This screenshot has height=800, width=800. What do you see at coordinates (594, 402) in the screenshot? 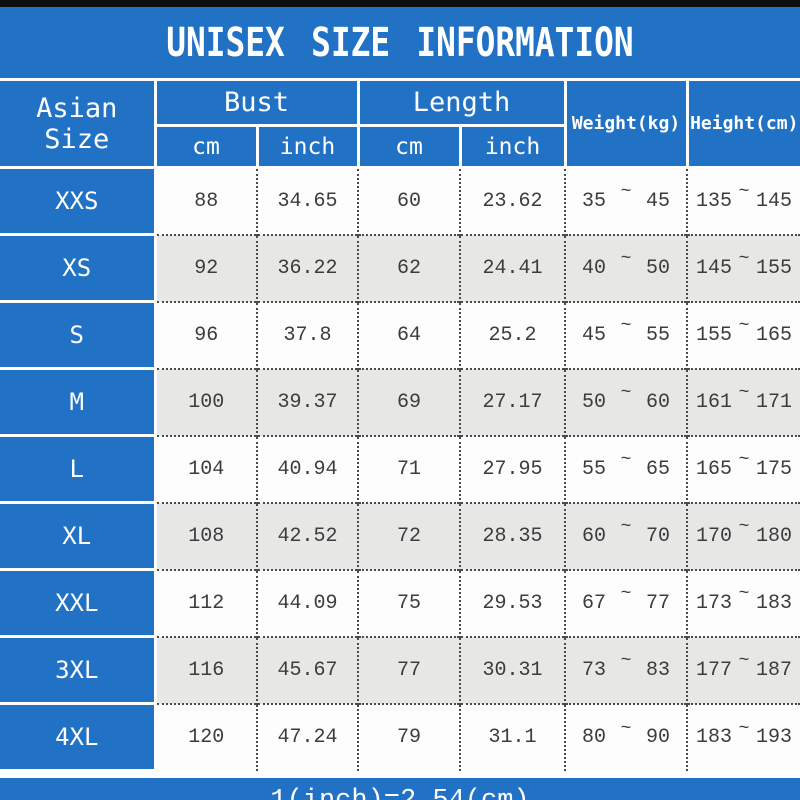
I see `weight-low: 50` at bounding box center [594, 402].